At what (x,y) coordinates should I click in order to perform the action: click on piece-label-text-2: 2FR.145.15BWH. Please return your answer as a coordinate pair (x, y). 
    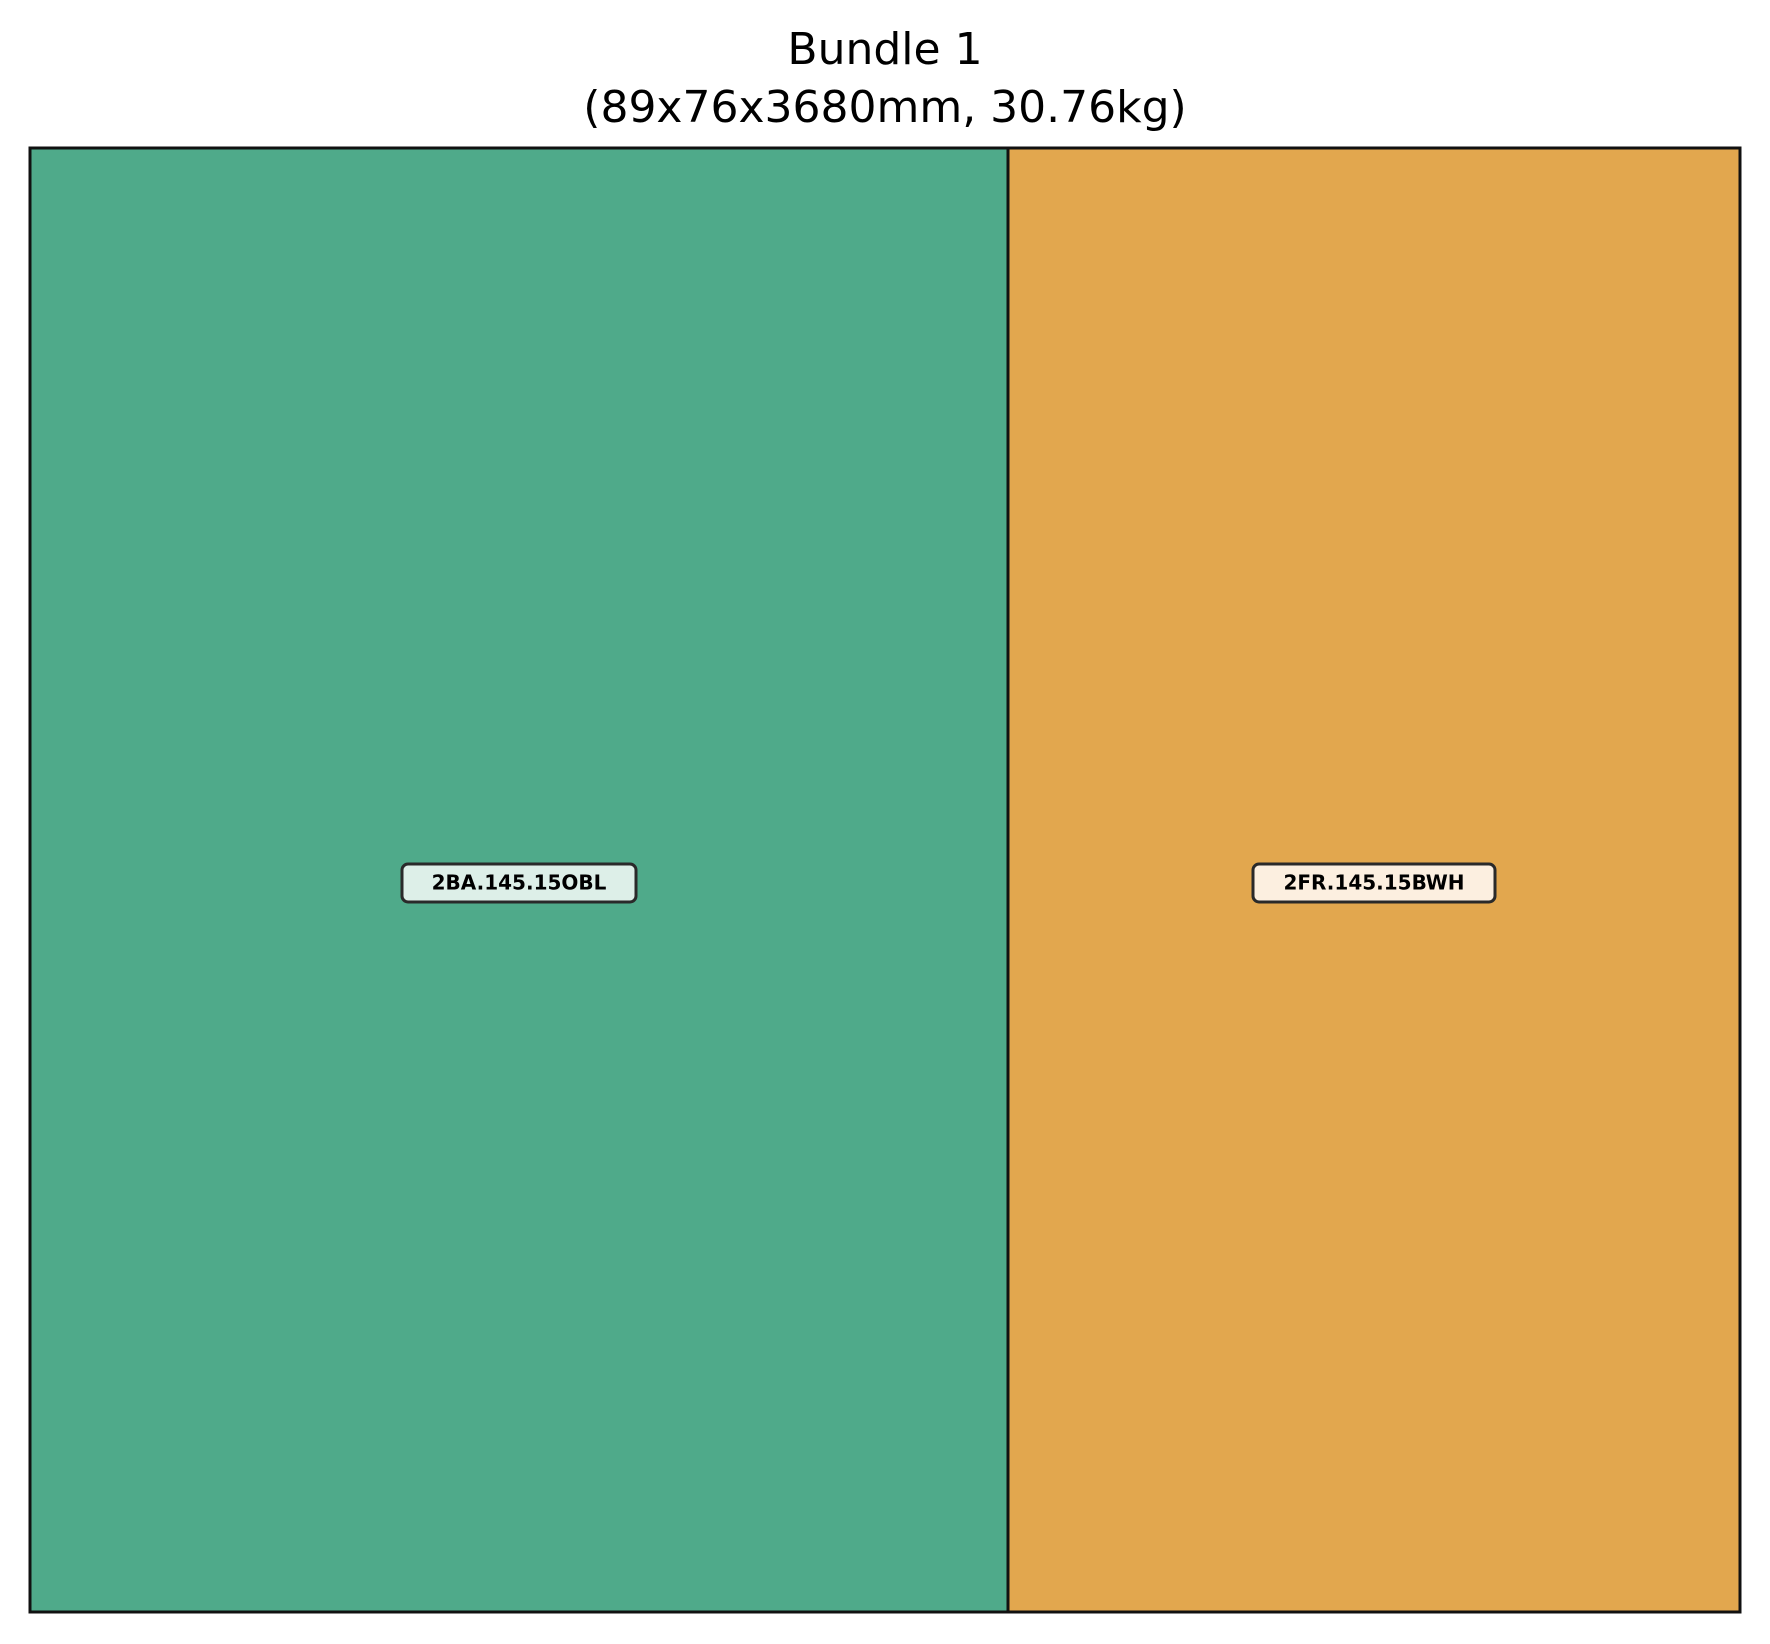
    Looking at the image, I should click on (1373, 883).